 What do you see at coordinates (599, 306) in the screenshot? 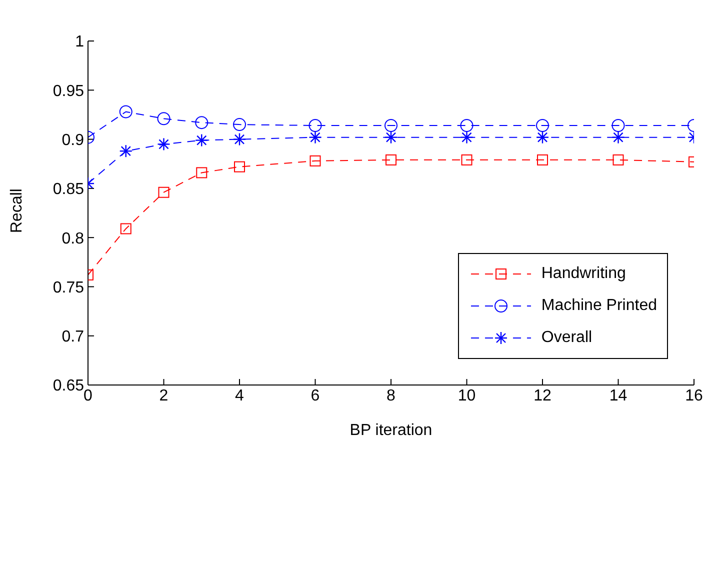
I see `legend-label: Machine Printed` at bounding box center [599, 306].